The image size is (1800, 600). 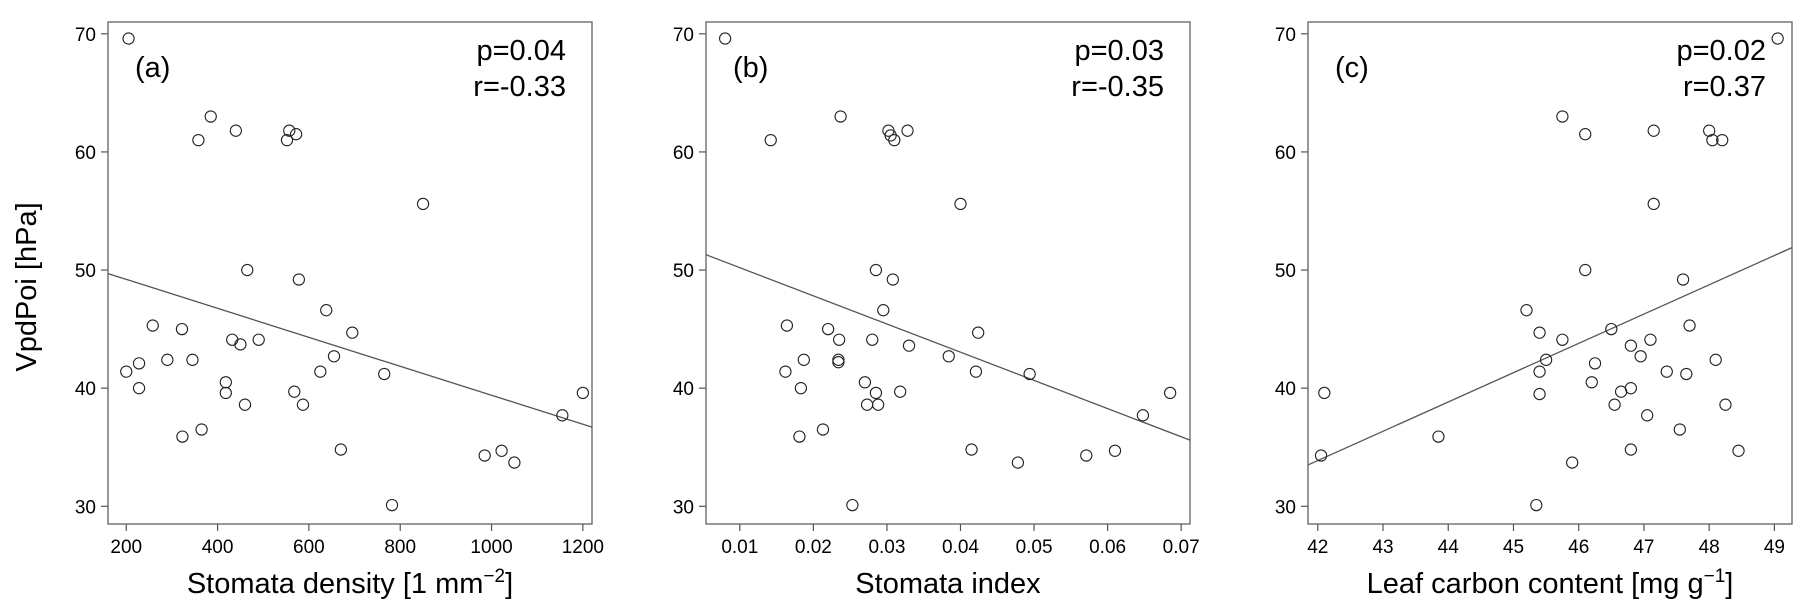 What do you see at coordinates (1643, 547) in the screenshot?
I see `x-tick-label: 47` at bounding box center [1643, 547].